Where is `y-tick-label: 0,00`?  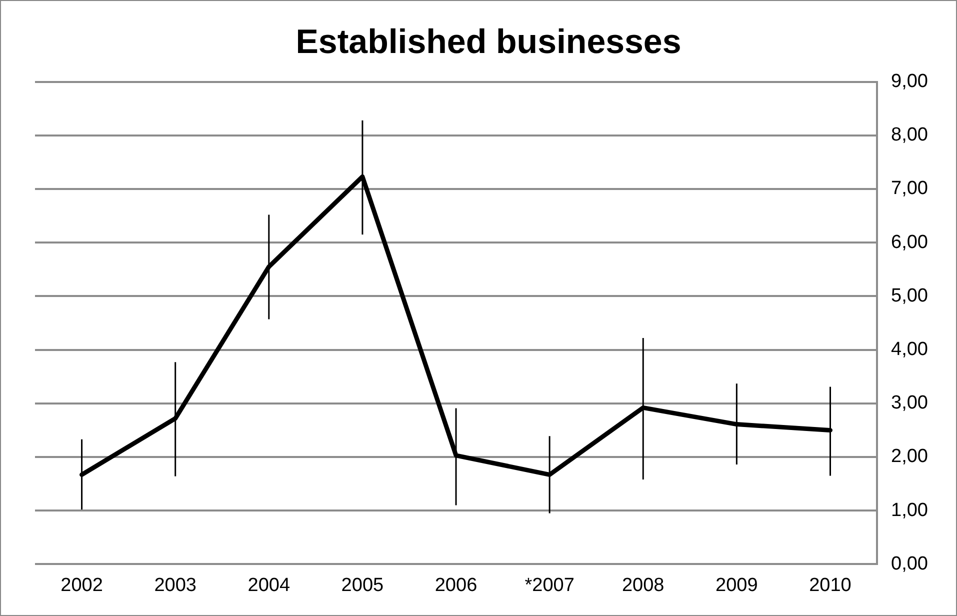
y-tick-label: 0,00 is located at coordinates (909, 563).